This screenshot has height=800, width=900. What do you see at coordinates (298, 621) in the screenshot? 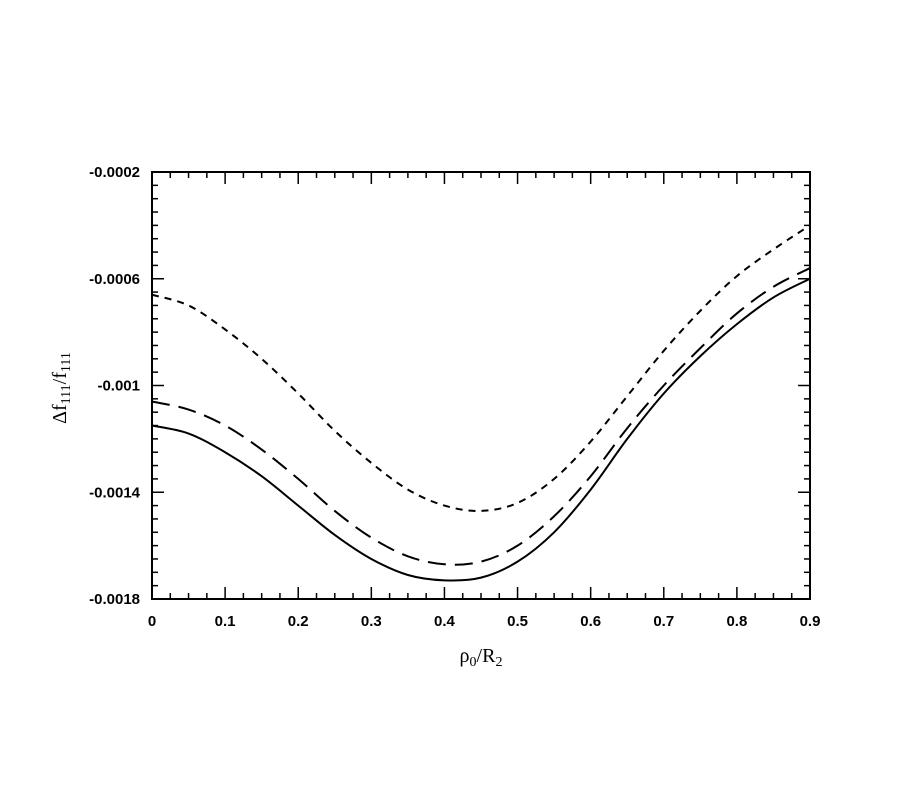
I see `x-tick-label: 0.2` at bounding box center [298, 621].